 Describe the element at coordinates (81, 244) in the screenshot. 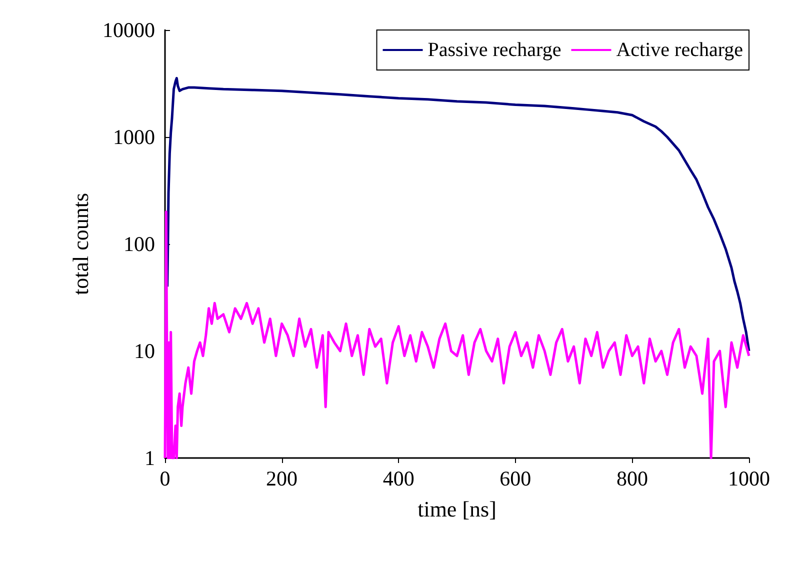

I see `y-axis-title: total counts` at that location.